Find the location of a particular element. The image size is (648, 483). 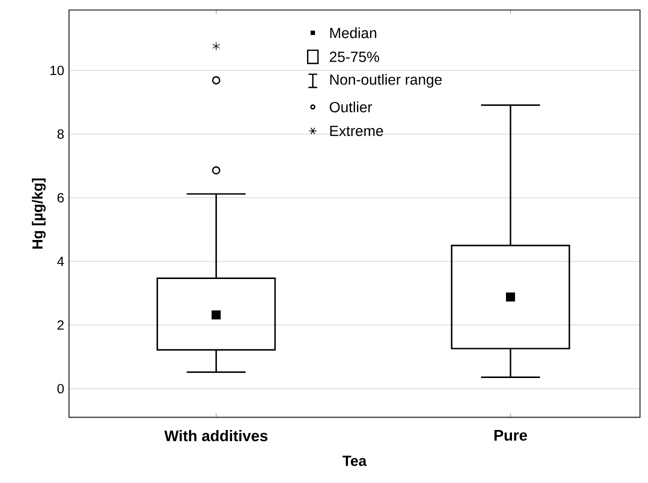

annotation: Non-outlier range is located at coordinates (386, 81).